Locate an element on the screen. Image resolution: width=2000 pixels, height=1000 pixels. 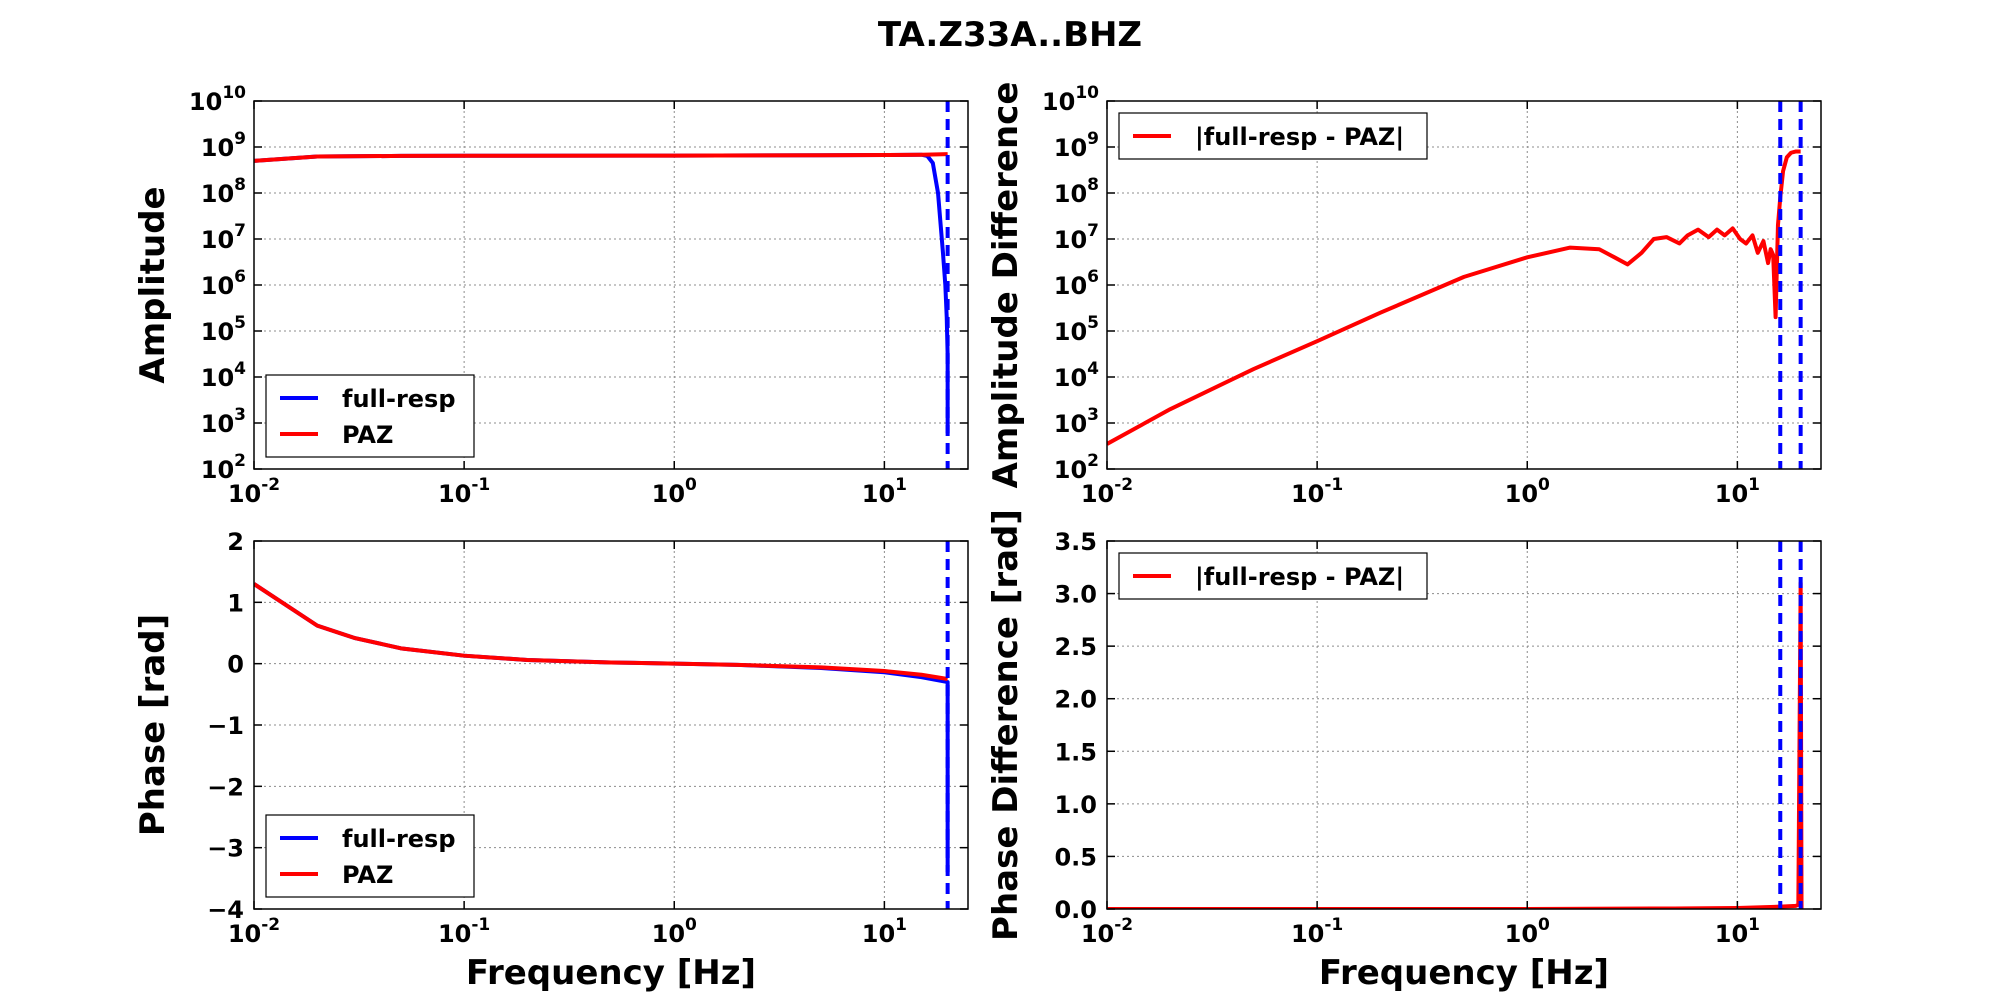
tick-exponent: 7 is located at coordinates (1093, 231).